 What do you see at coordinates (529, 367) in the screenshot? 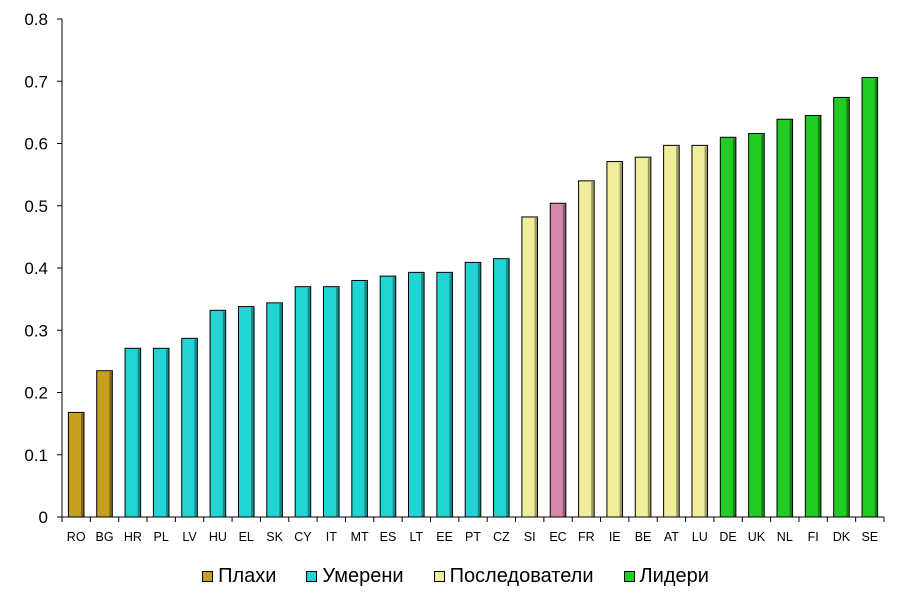
I see `bar-si` at bounding box center [529, 367].